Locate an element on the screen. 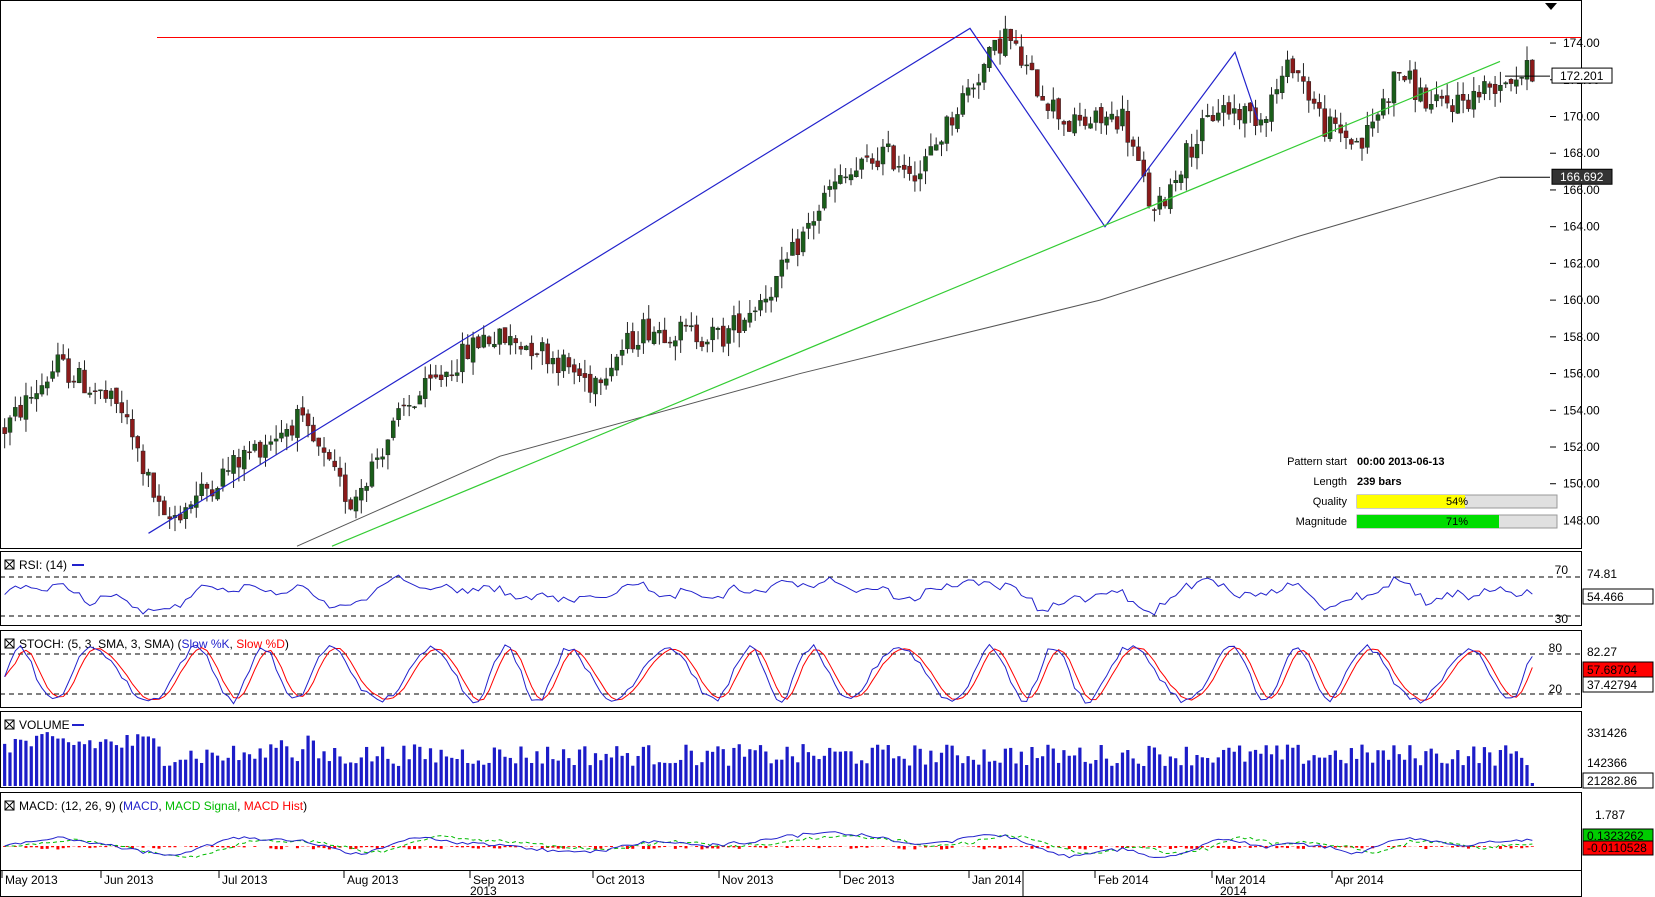 The width and height of the screenshot is (1655, 897). volume-panel-frame is located at coordinates (791, 749).